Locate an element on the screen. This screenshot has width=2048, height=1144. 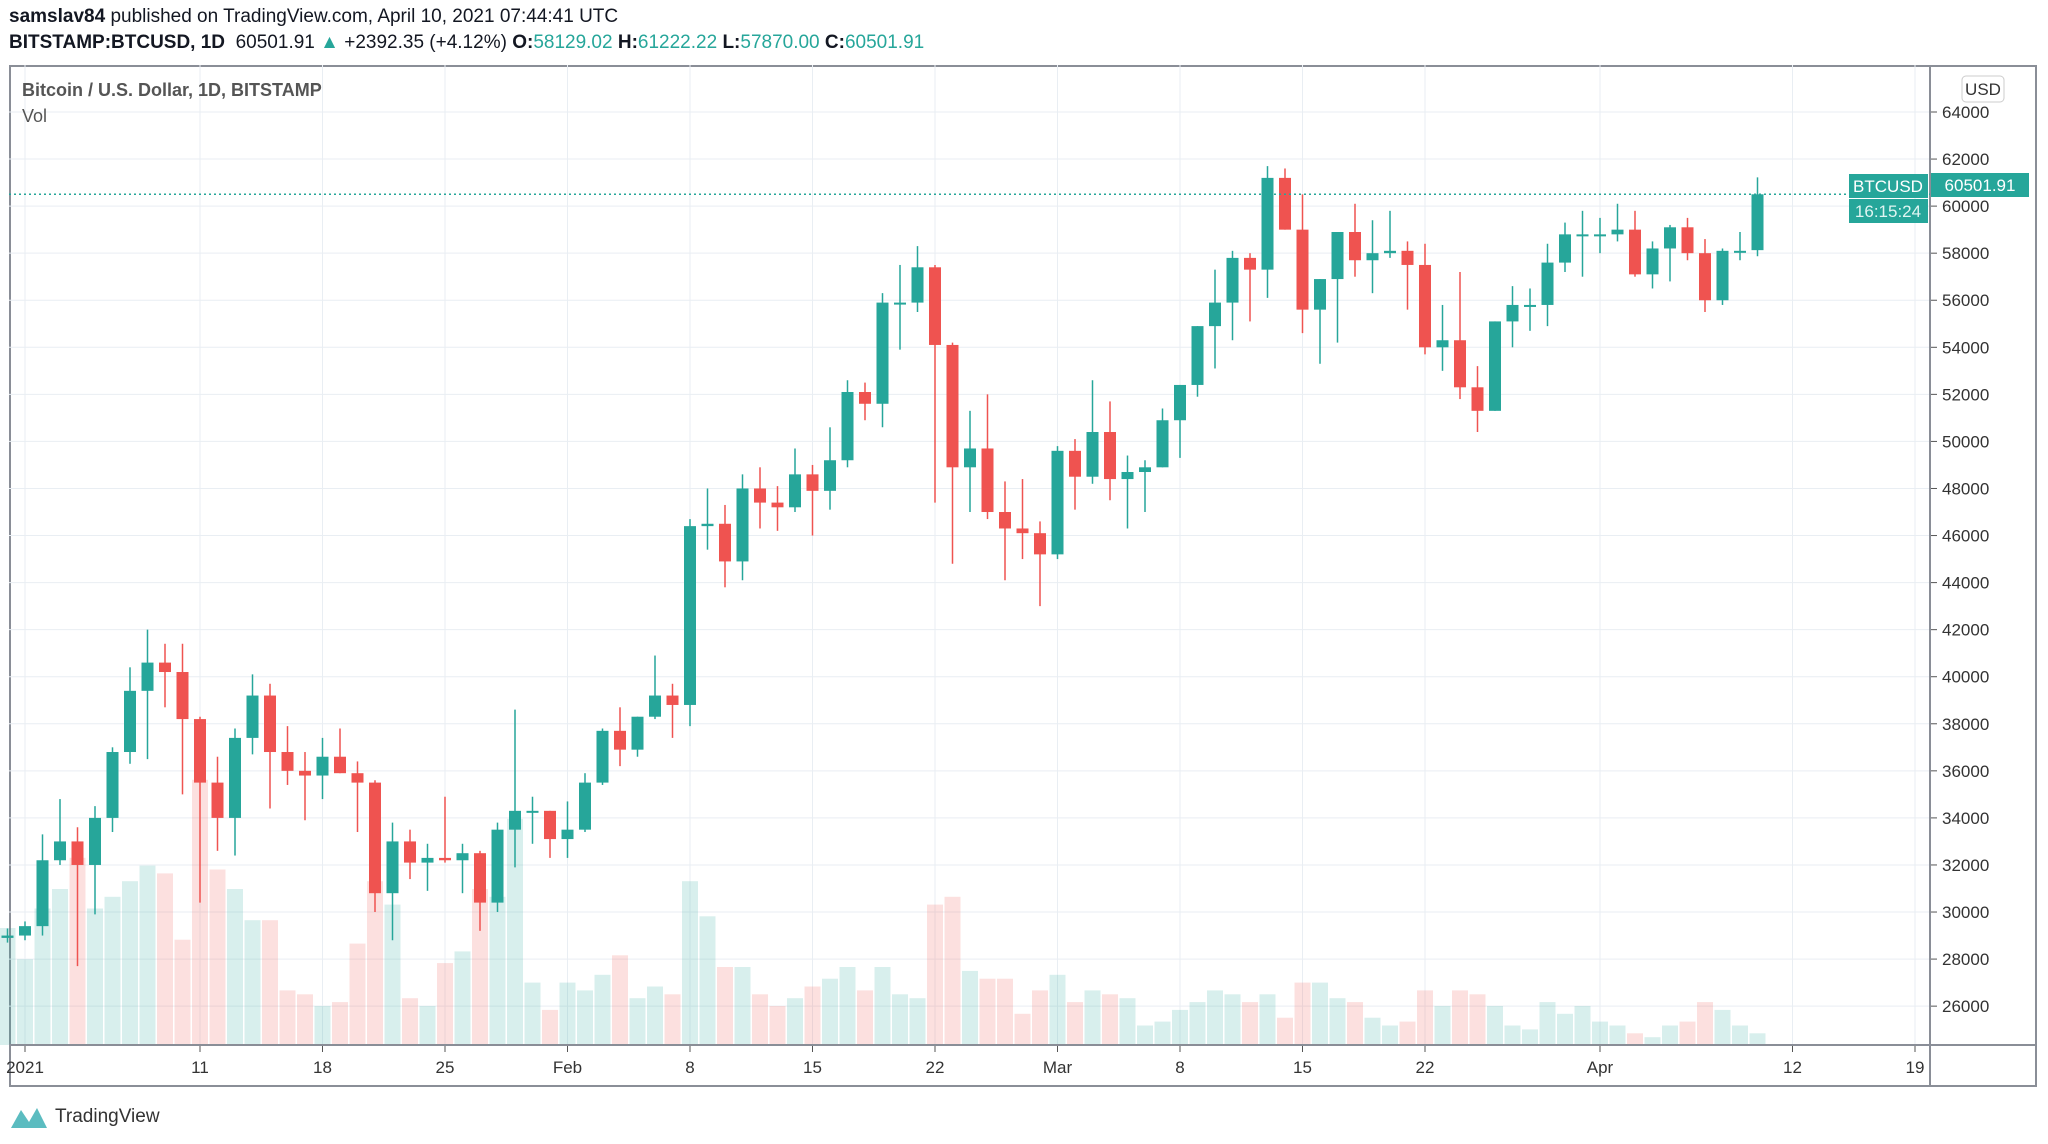
tradingview-logo: TradingView is located at coordinates (84, 1117).